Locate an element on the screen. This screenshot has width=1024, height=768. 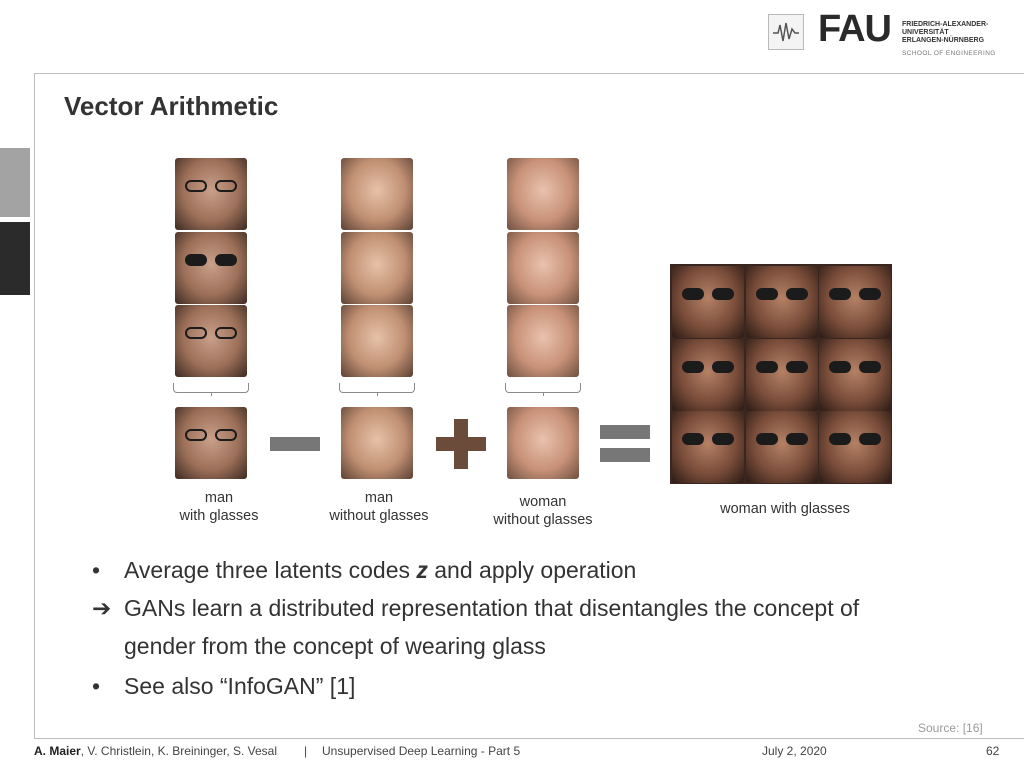
footer-date: July 2, 2020 is located at coordinates (794, 751).